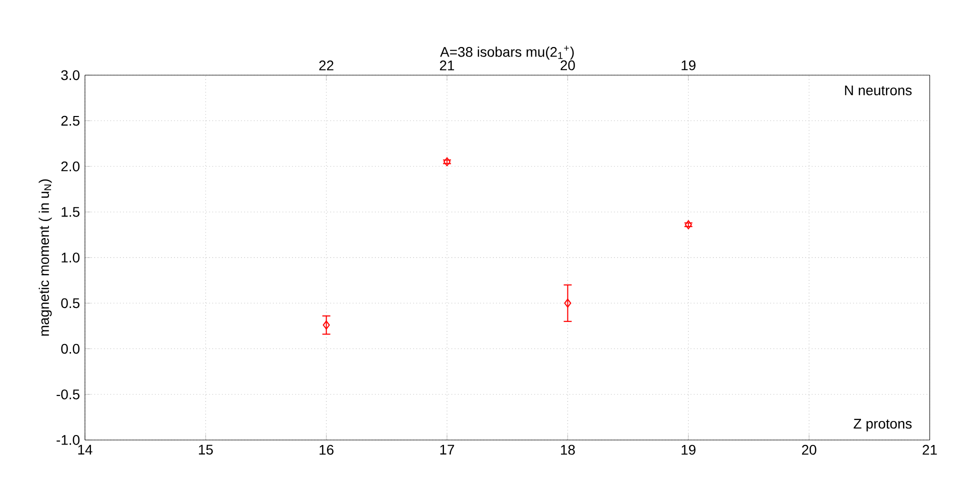 The width and height of the screenshot is (960, 480). Describe the element at coordinates (327, 449) in the screenshot. I see `x-tick-label: 16` at that location.